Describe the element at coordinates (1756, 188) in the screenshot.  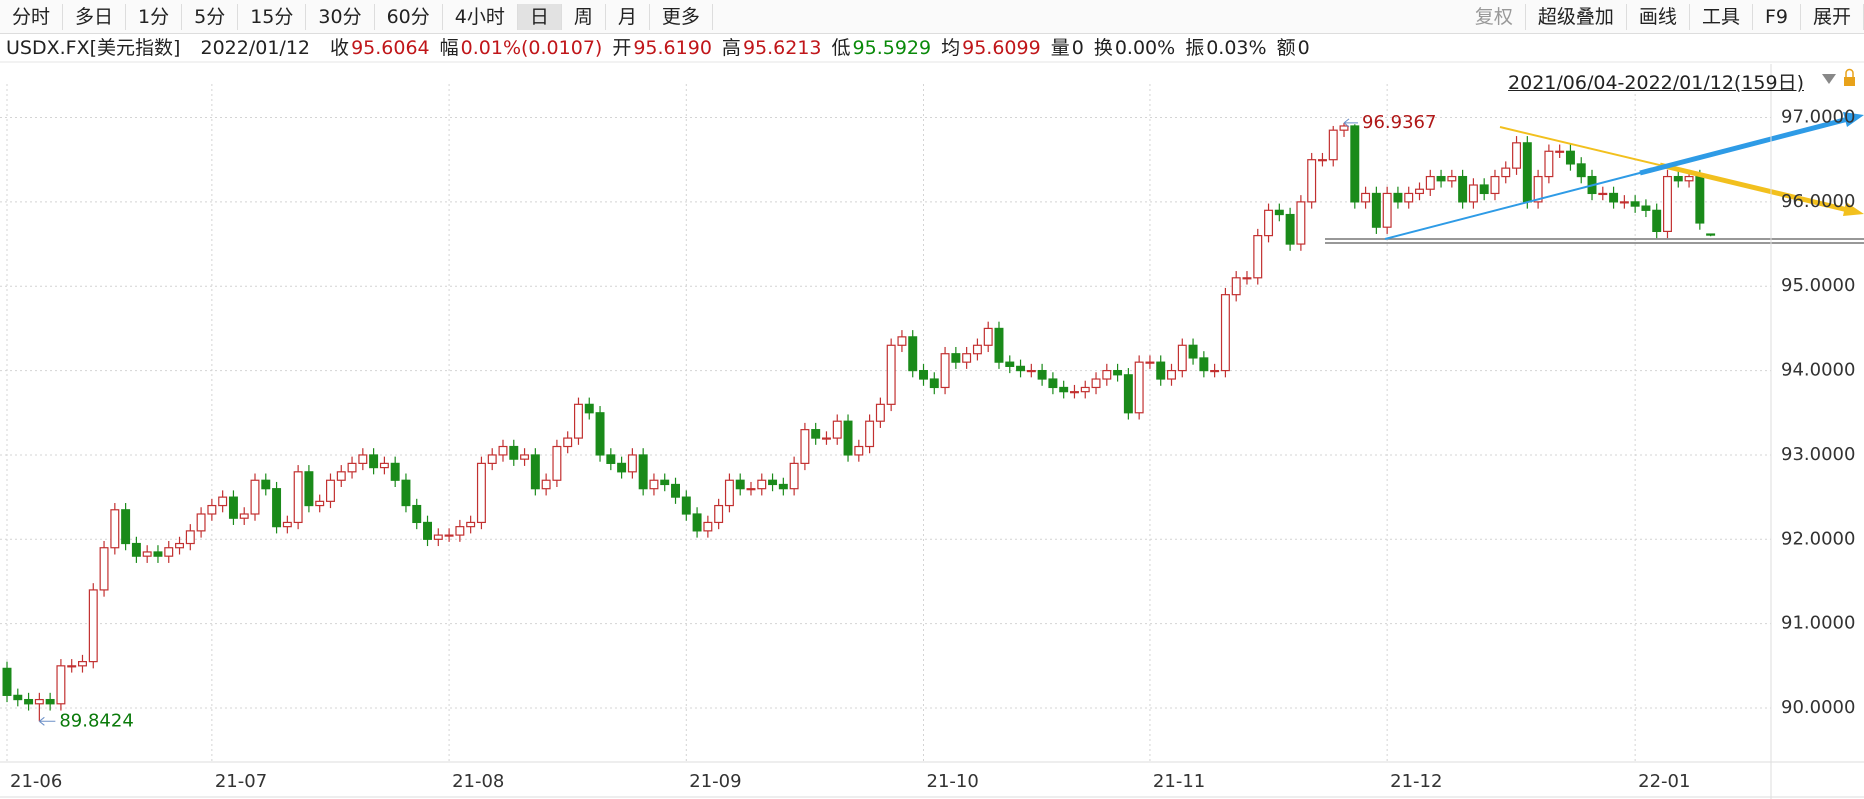
I see `trend-line` at that location.